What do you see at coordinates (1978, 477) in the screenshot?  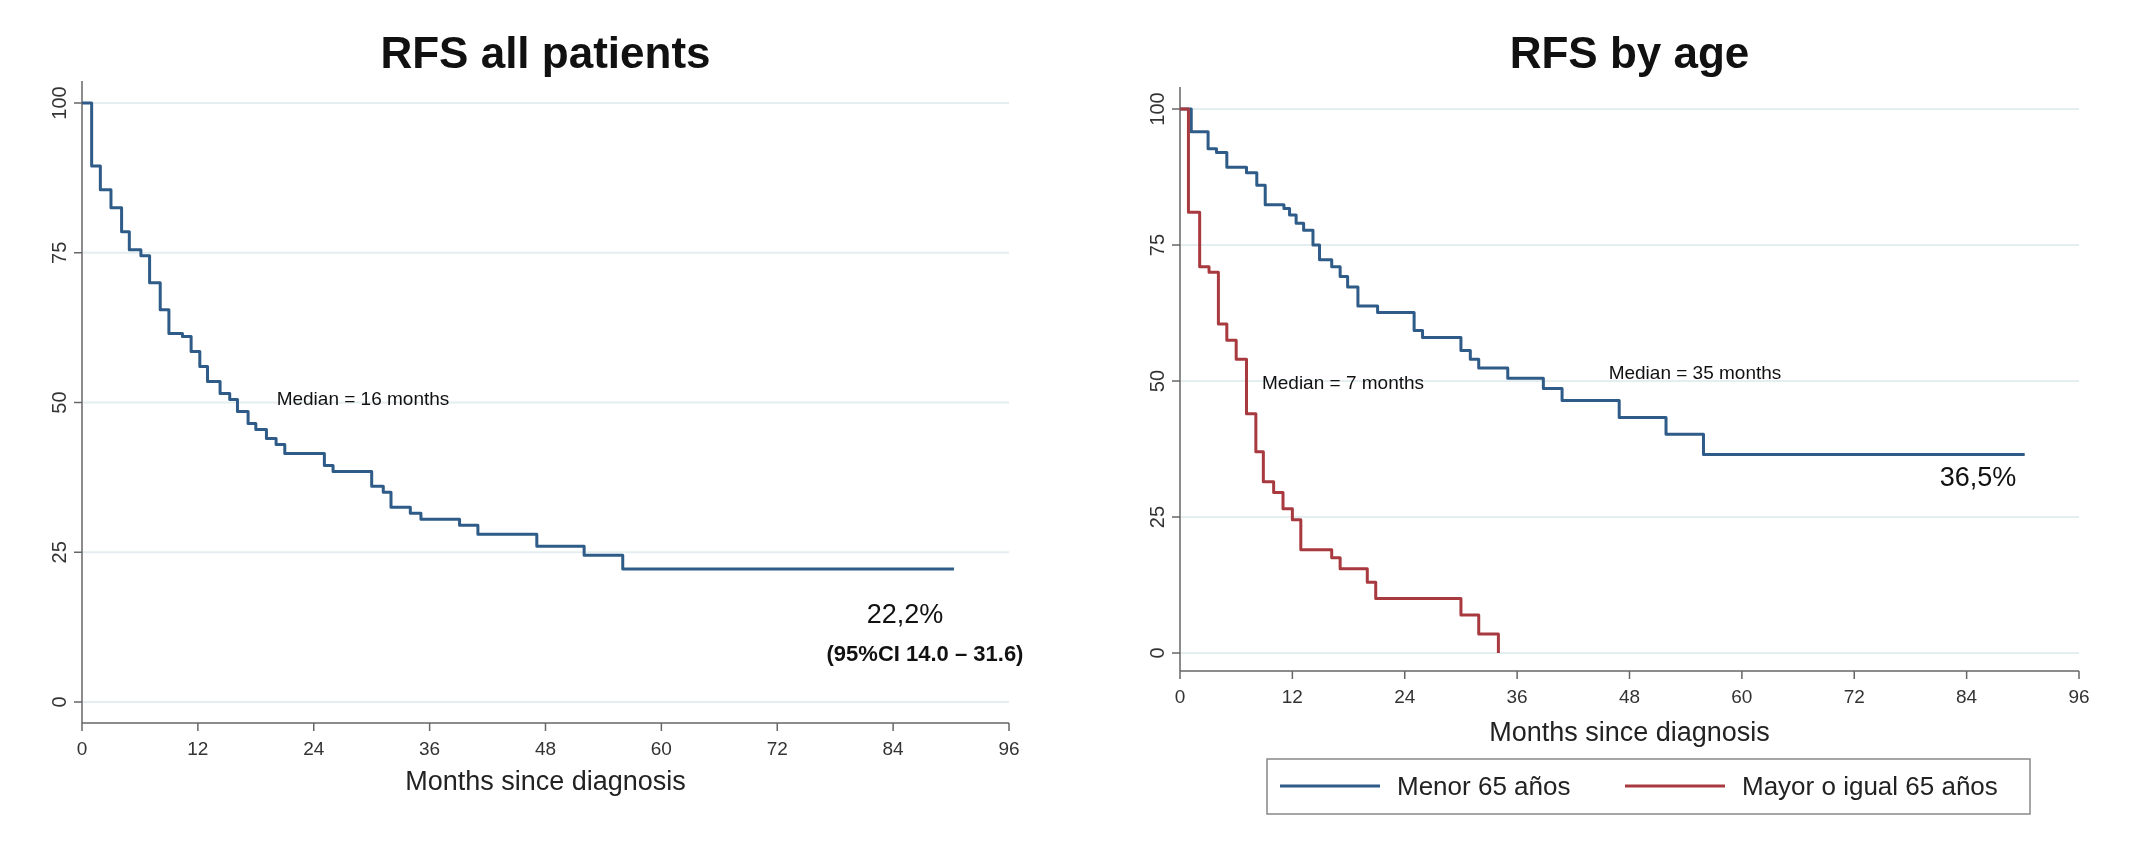 I see `annotation: 36,5%` at bounding box center [1978, 477].